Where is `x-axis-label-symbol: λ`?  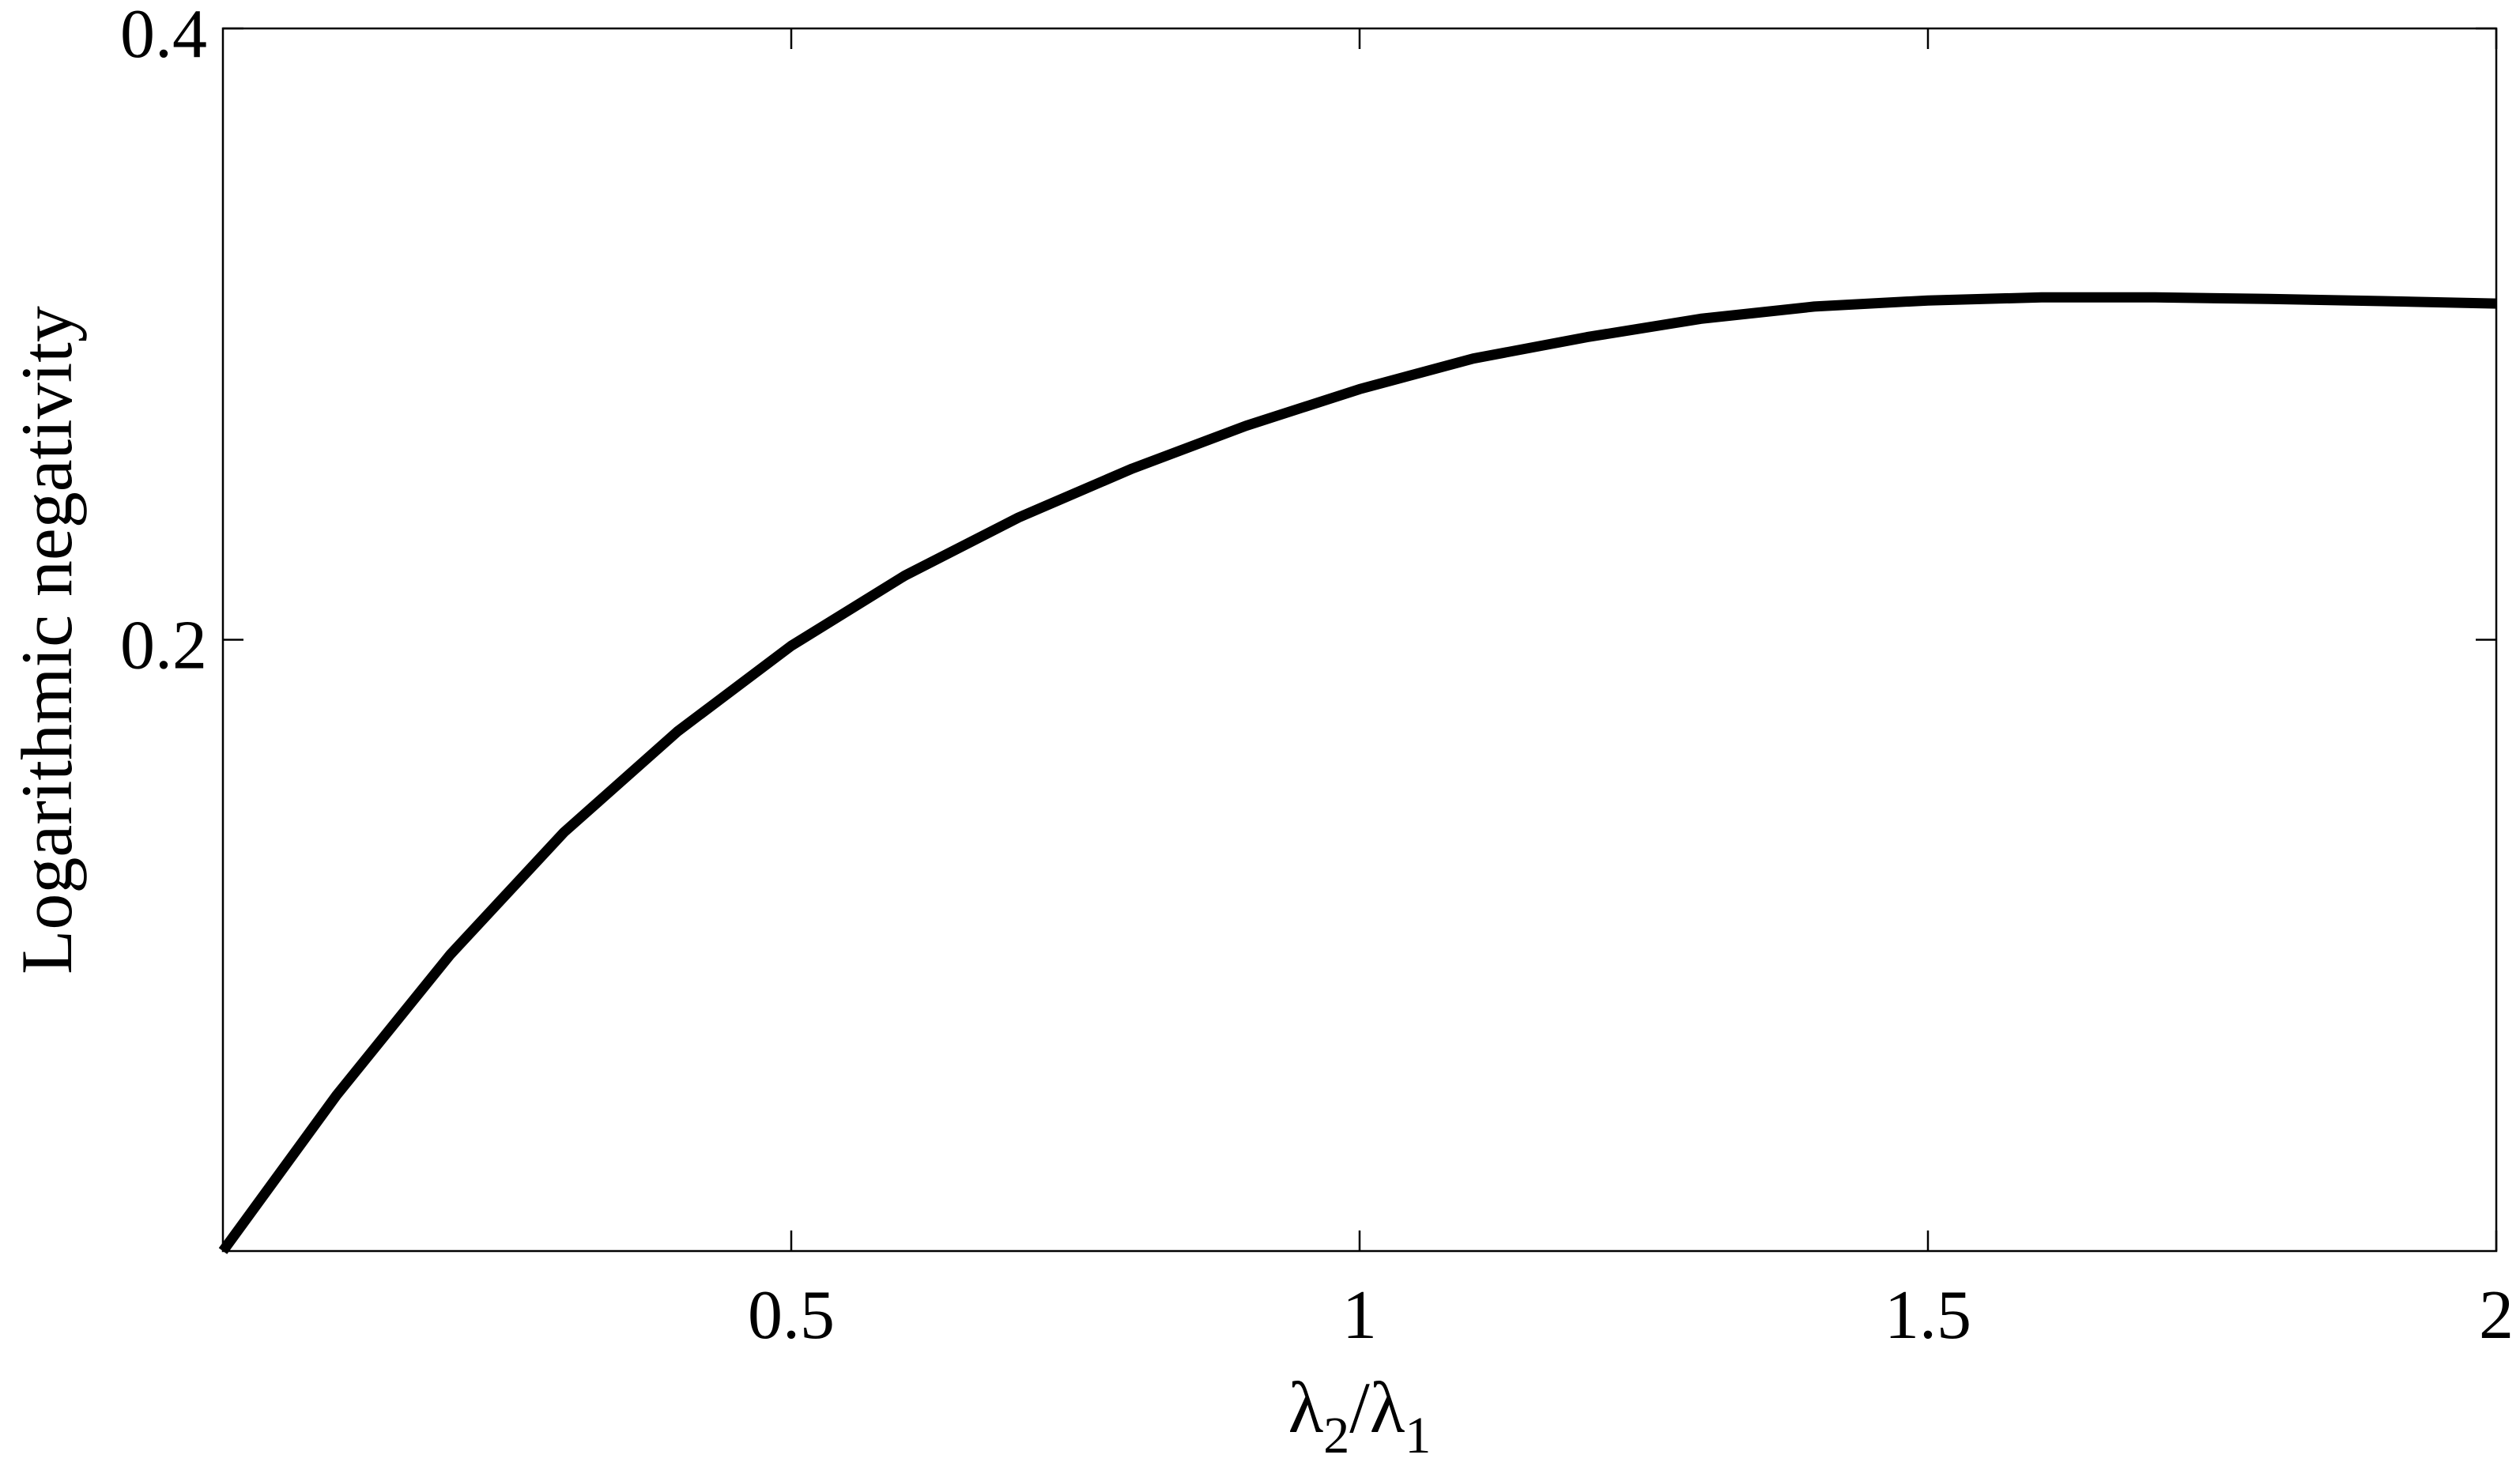
x-axis-label-symbol: λ is located at coordinates (1306, 1407).